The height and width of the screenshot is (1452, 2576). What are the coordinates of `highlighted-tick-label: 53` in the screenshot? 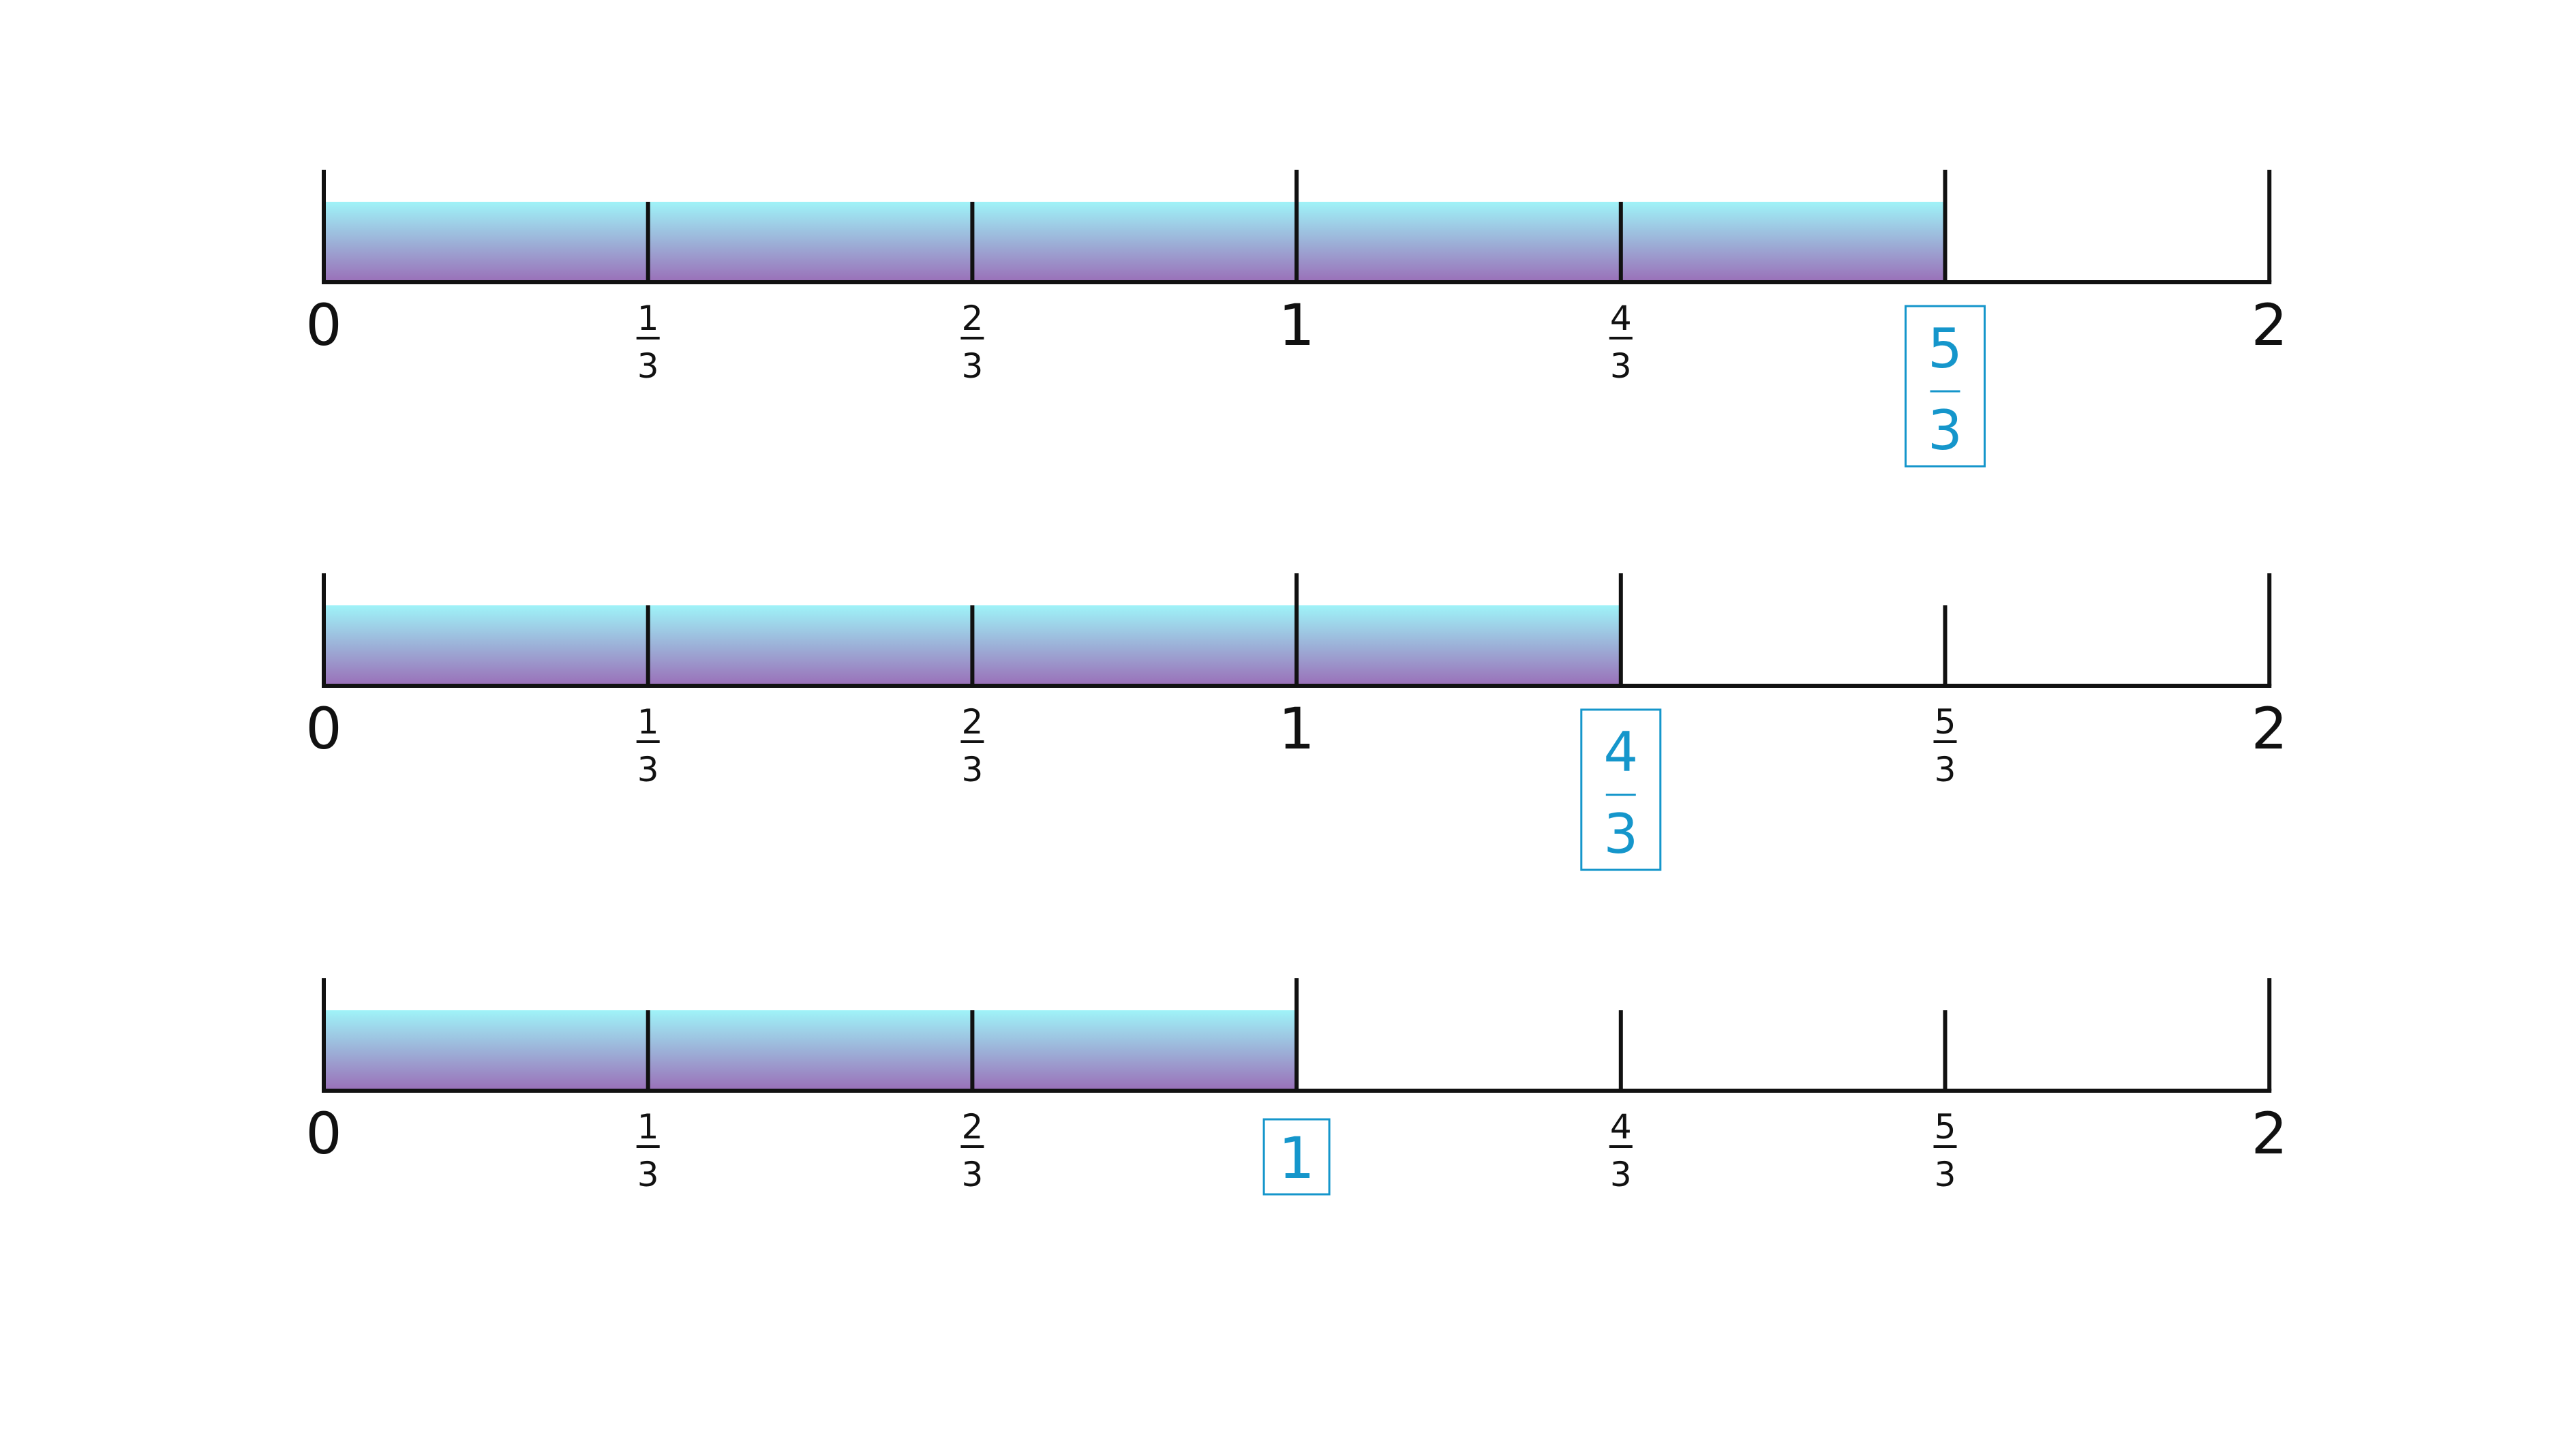 It's located at (1946, 386).